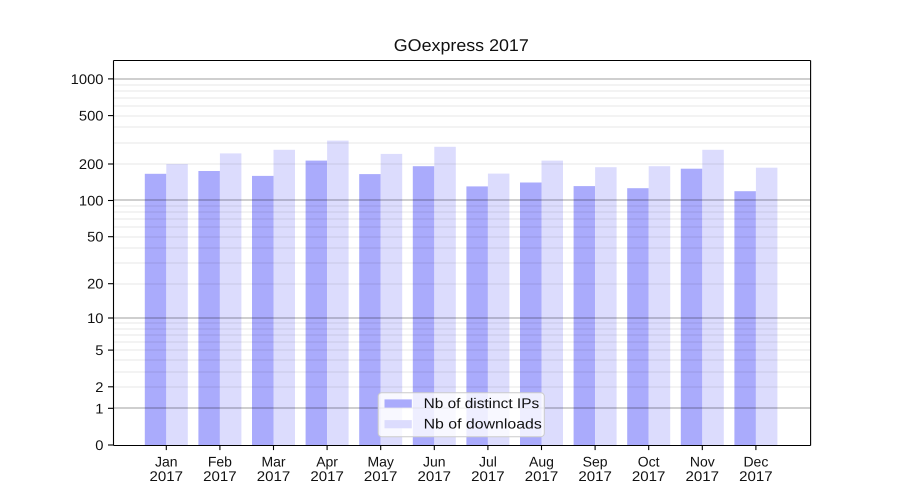  I want to click on svg-text: 20, so click(95, 284).